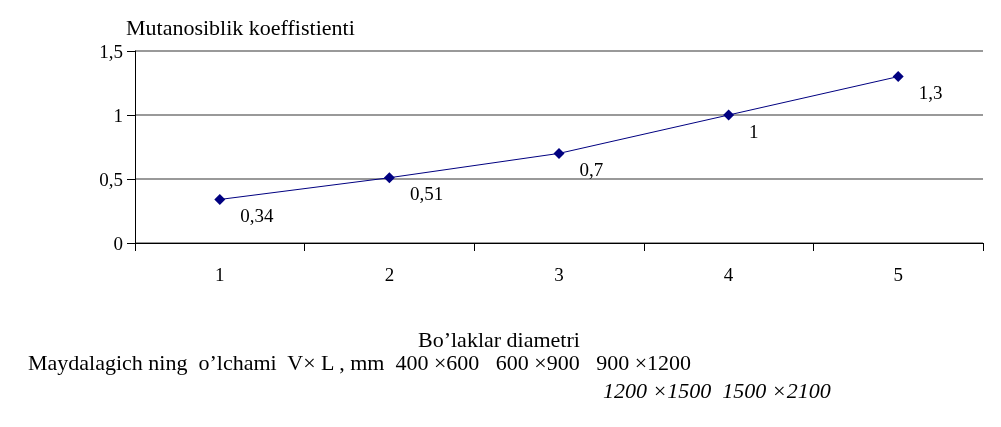 This screenshot has height=427, width=1001. Describe the element at coordinates (898, 274) in the screenshot. I see `x-tick-label: 5` at that location.